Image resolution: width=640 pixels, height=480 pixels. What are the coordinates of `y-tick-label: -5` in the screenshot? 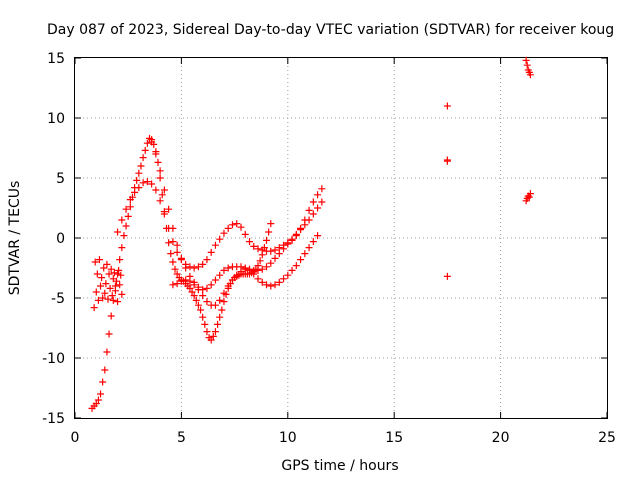 It's located at (58, 299).